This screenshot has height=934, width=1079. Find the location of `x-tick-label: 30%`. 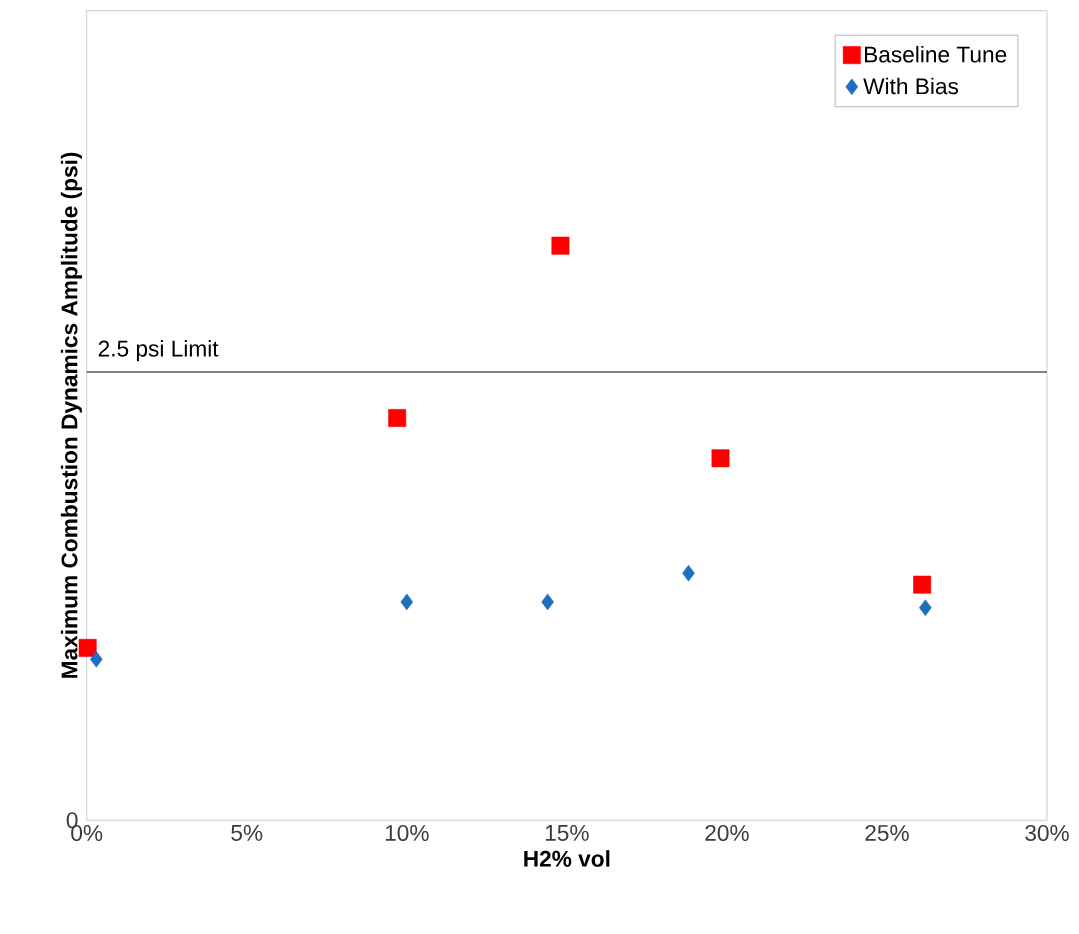

x-tick-label: 30% is located at coordinates (1047, 833).